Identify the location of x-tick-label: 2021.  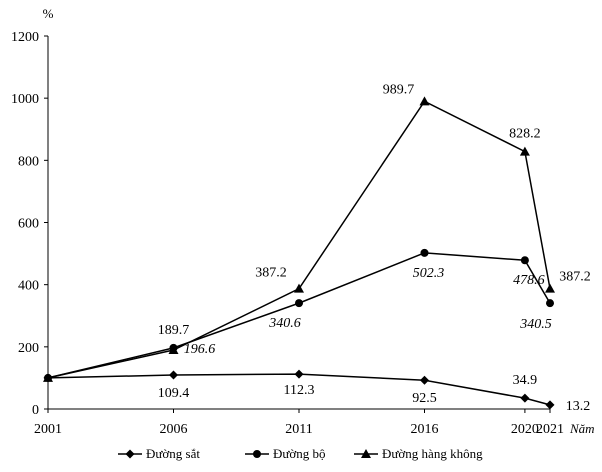
(550, 429).